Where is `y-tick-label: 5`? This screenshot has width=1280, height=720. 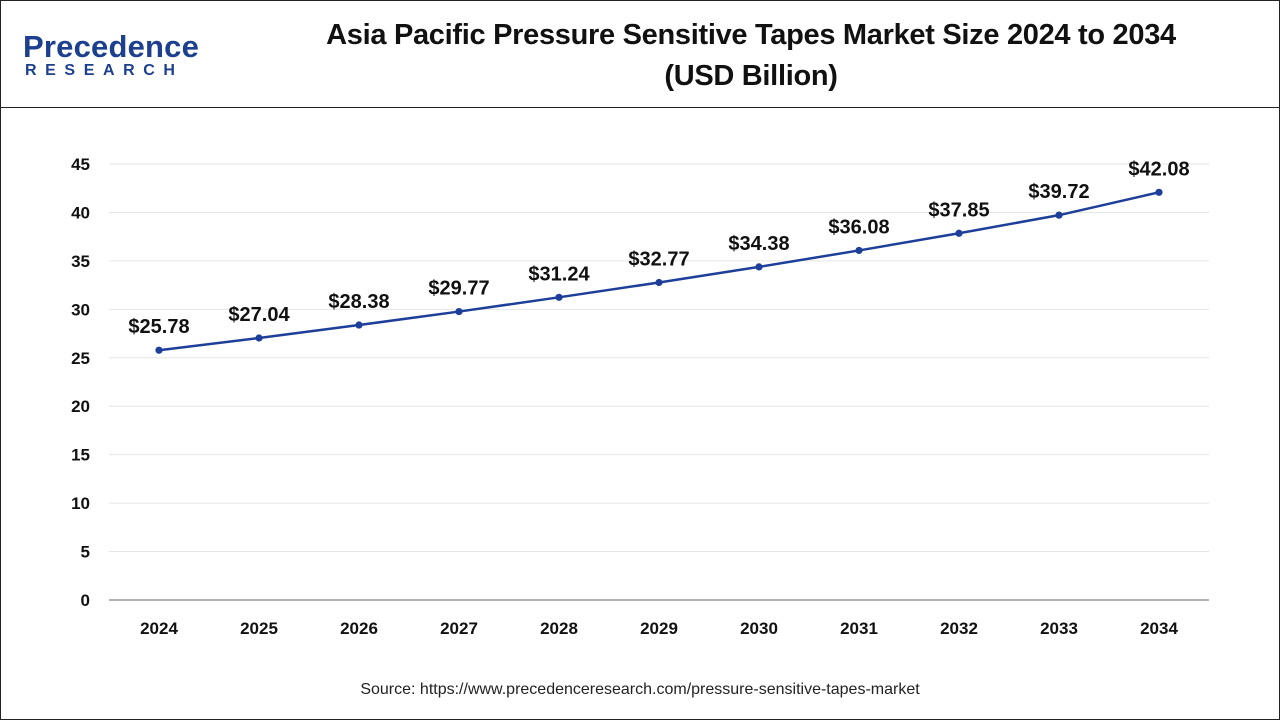 y-tick-label: 5 is located at coordinates (85, 552).